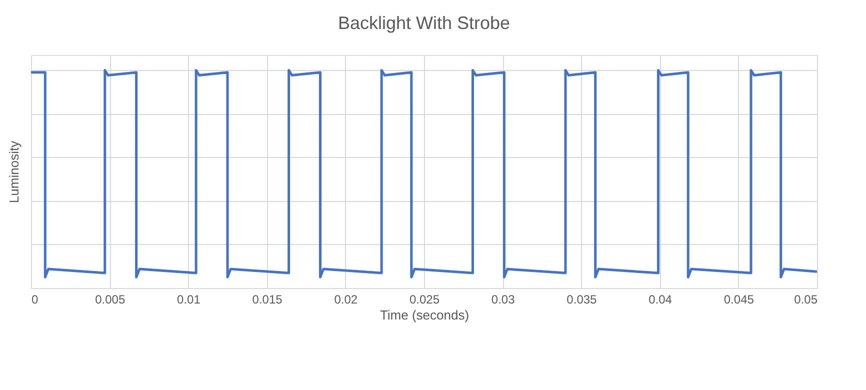  What do you see at coordinates (660, 299) in the screenshot?
I see `x-tick-label: 0.04` at bounding box center [660, 299].